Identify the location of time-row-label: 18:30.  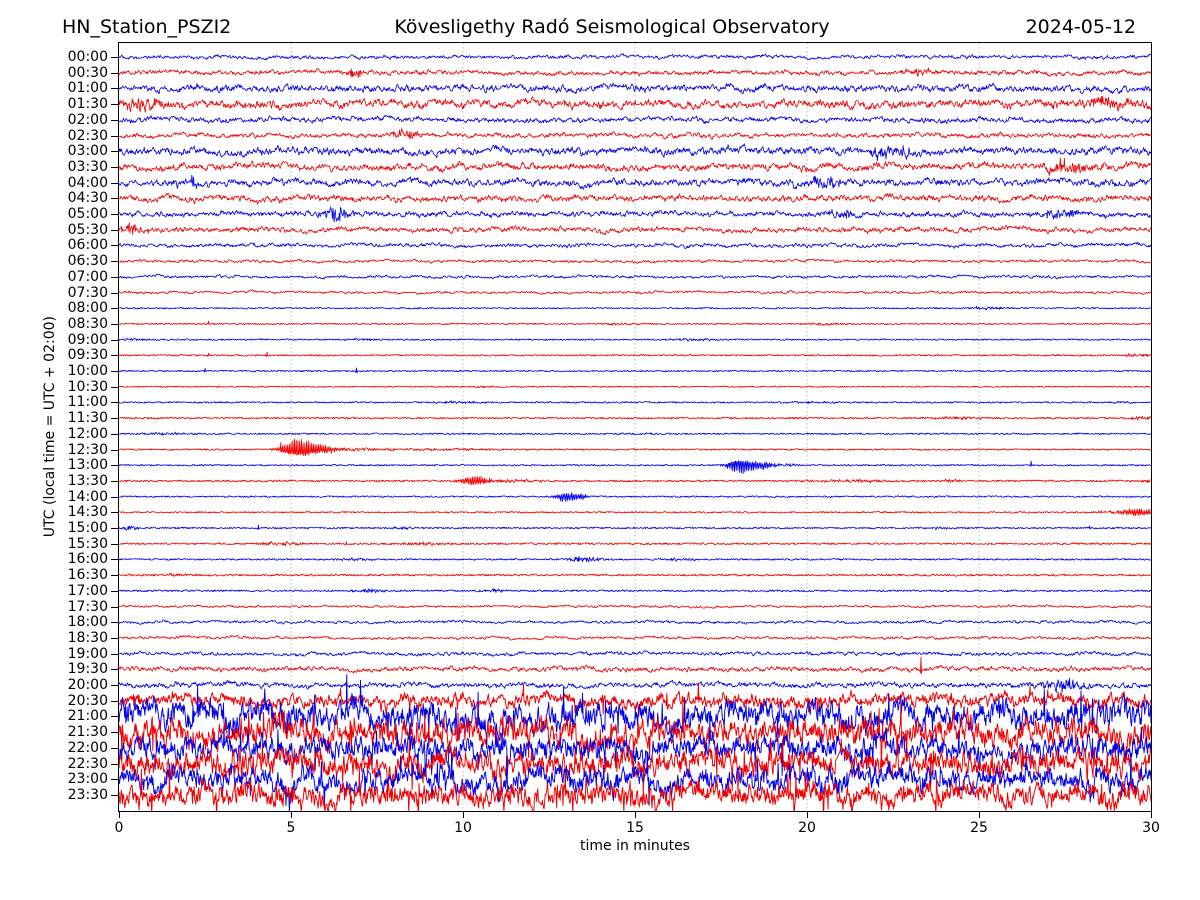
(87, 637).